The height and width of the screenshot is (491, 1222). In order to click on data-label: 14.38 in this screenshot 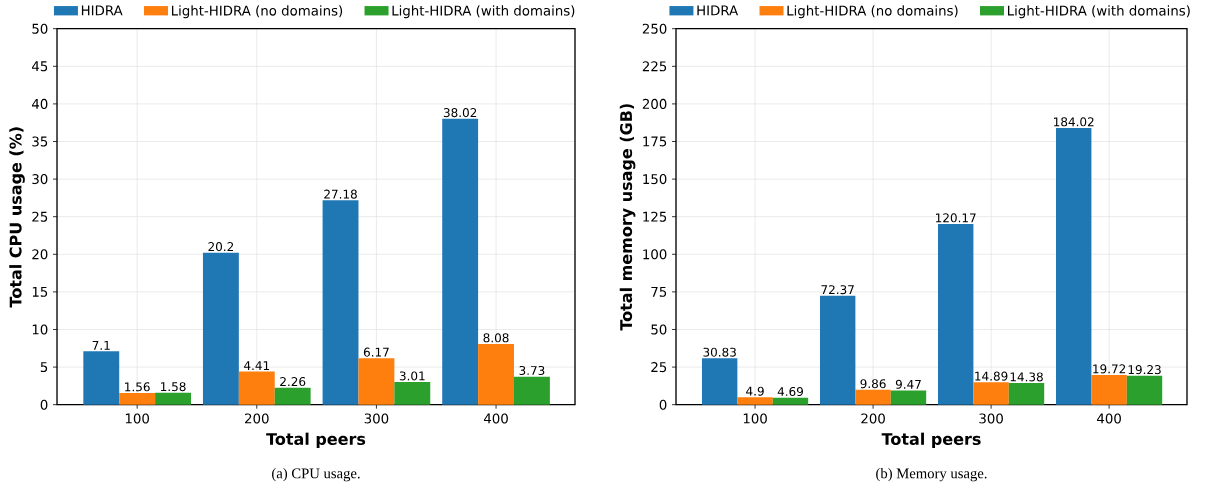, I will do `click(1026, 377)`.